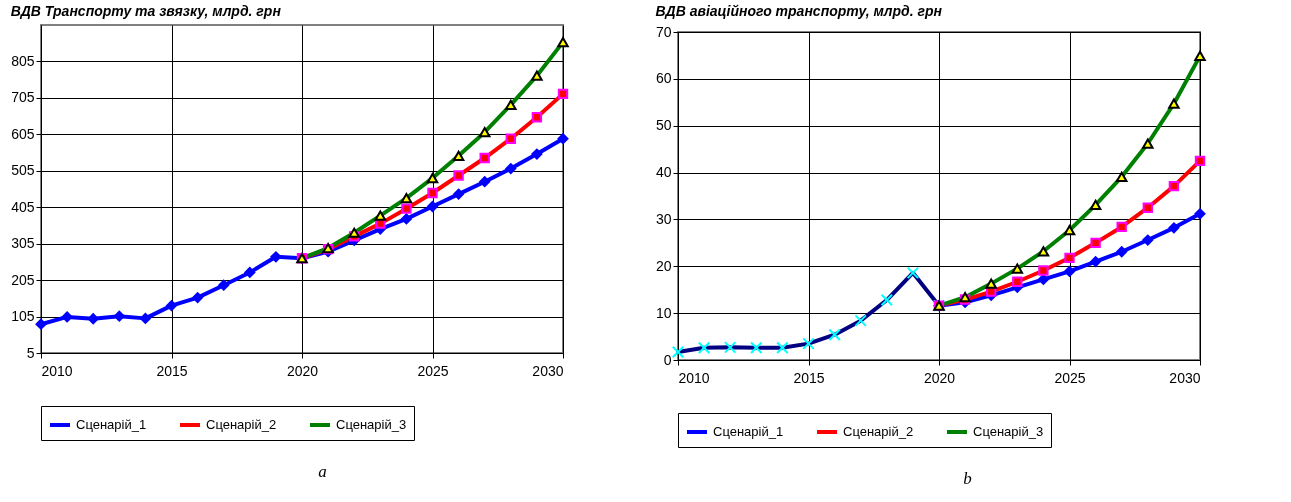  Describe the element at coordinates (663, 125) in the screenshot. I see `y-tick-label: 50` at that location.